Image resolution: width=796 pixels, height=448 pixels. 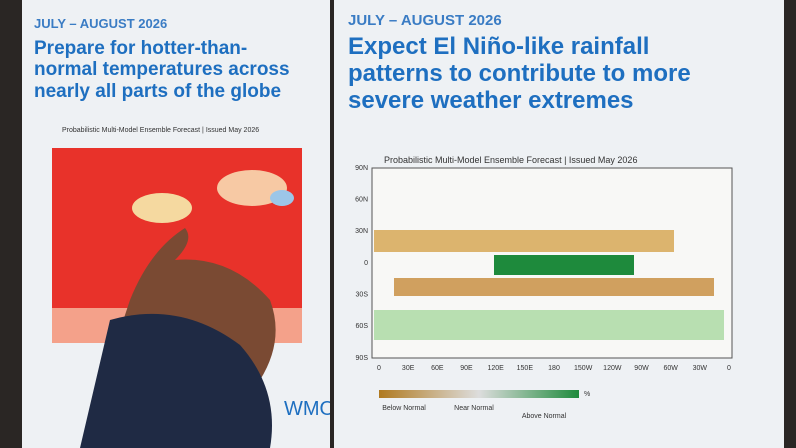 What do you see at coordinates (408, 368) in the screenshot?
I see `lon-label: 30E` at bounding box center [408, 368].